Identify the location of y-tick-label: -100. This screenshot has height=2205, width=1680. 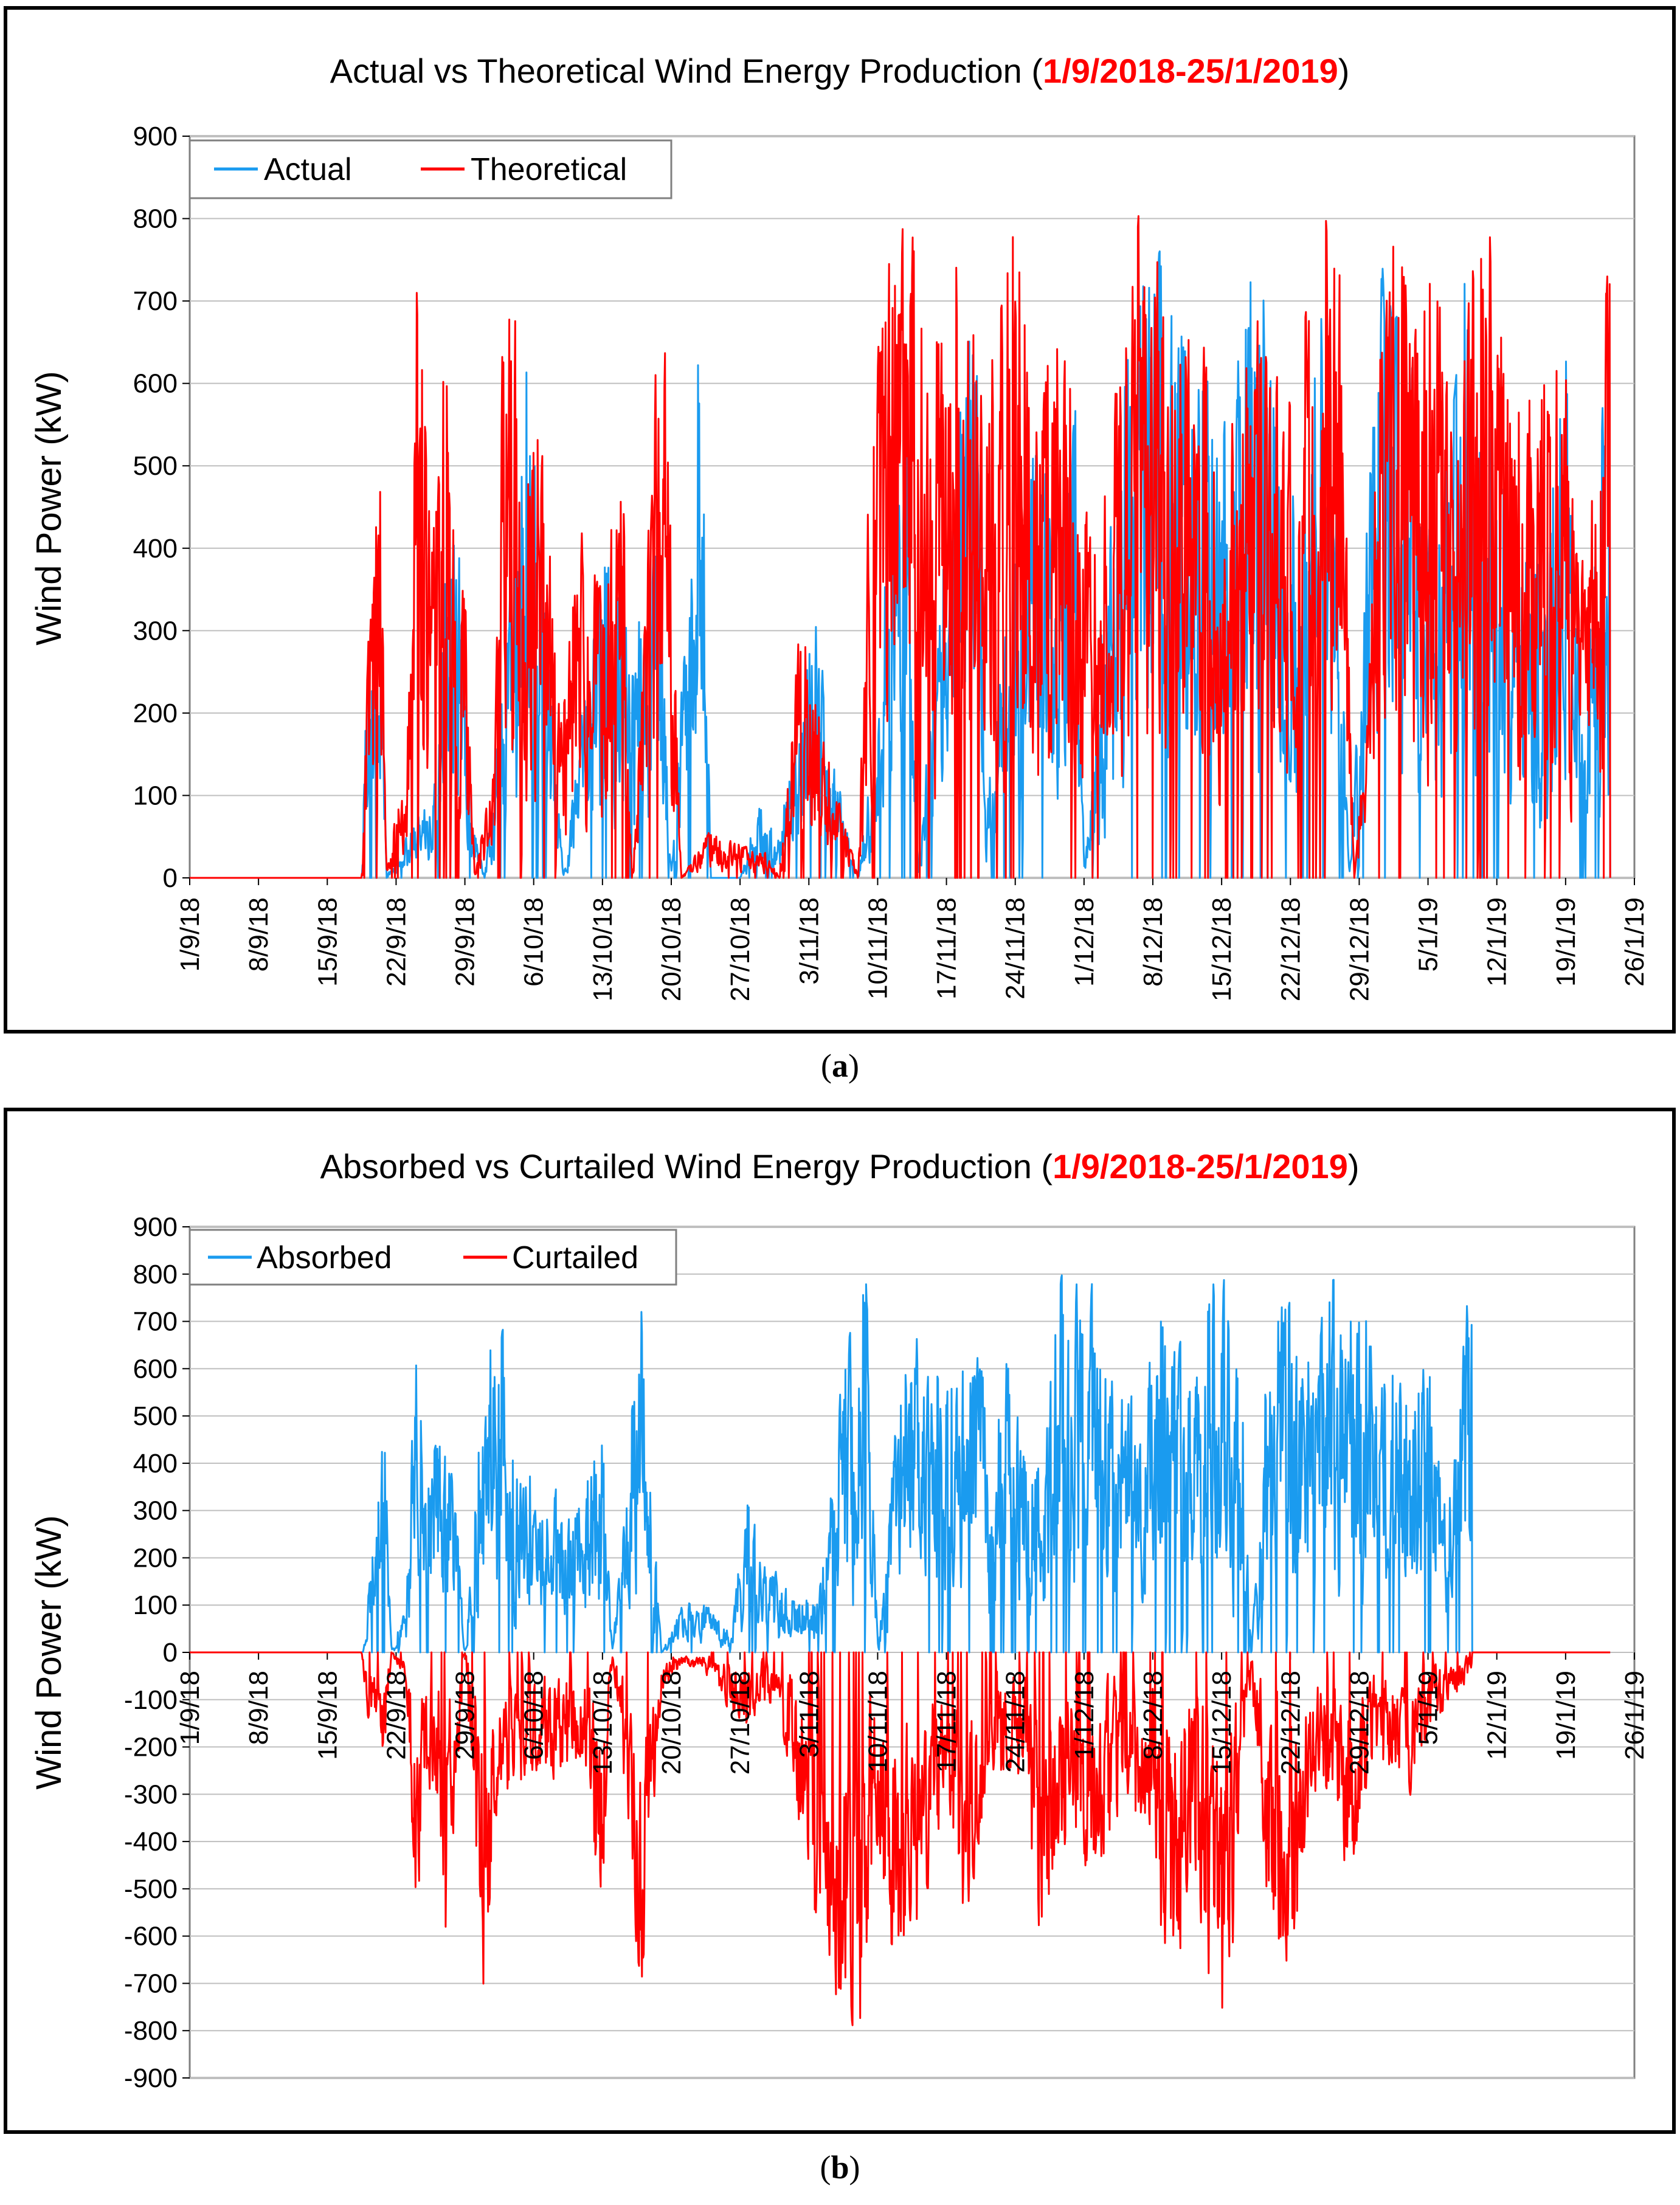
(151, 1700).